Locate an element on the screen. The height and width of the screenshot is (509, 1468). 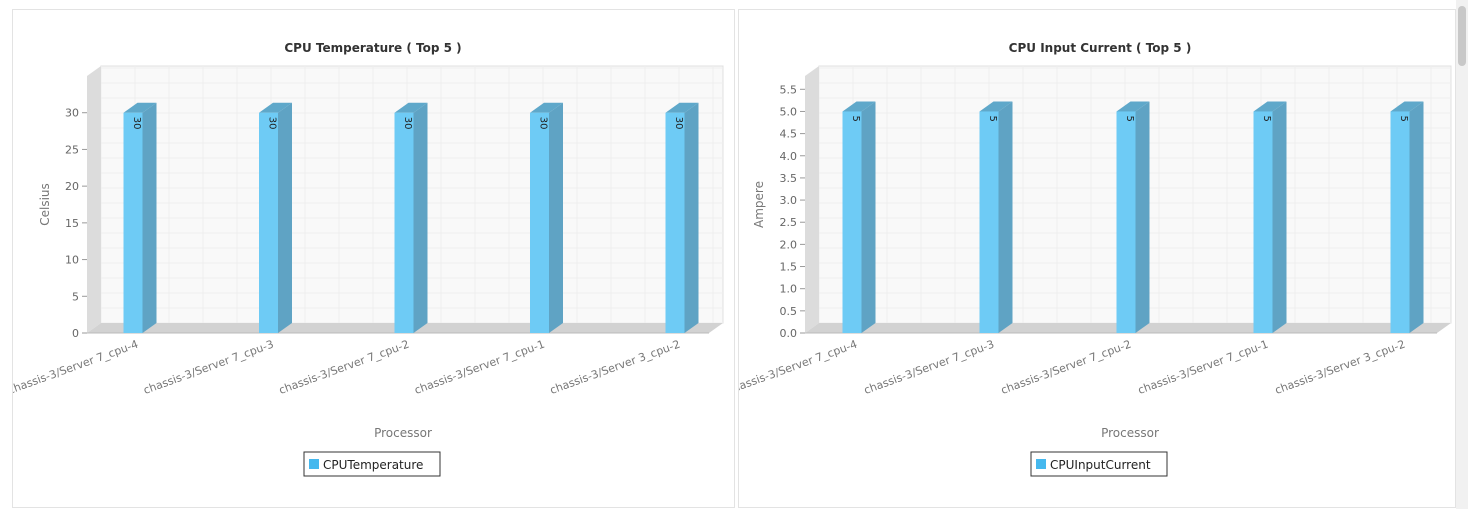
y-tick-label: 5 is located at coordinates (75, 296).